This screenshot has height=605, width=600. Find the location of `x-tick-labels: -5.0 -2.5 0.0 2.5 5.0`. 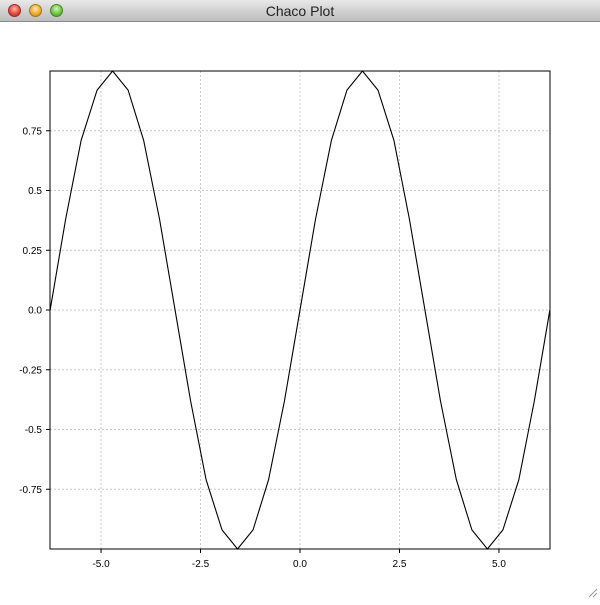

x-tick-labels: -5.0 -2.5 0.0 2.5 5.0 is located at coordinates (299, 564).